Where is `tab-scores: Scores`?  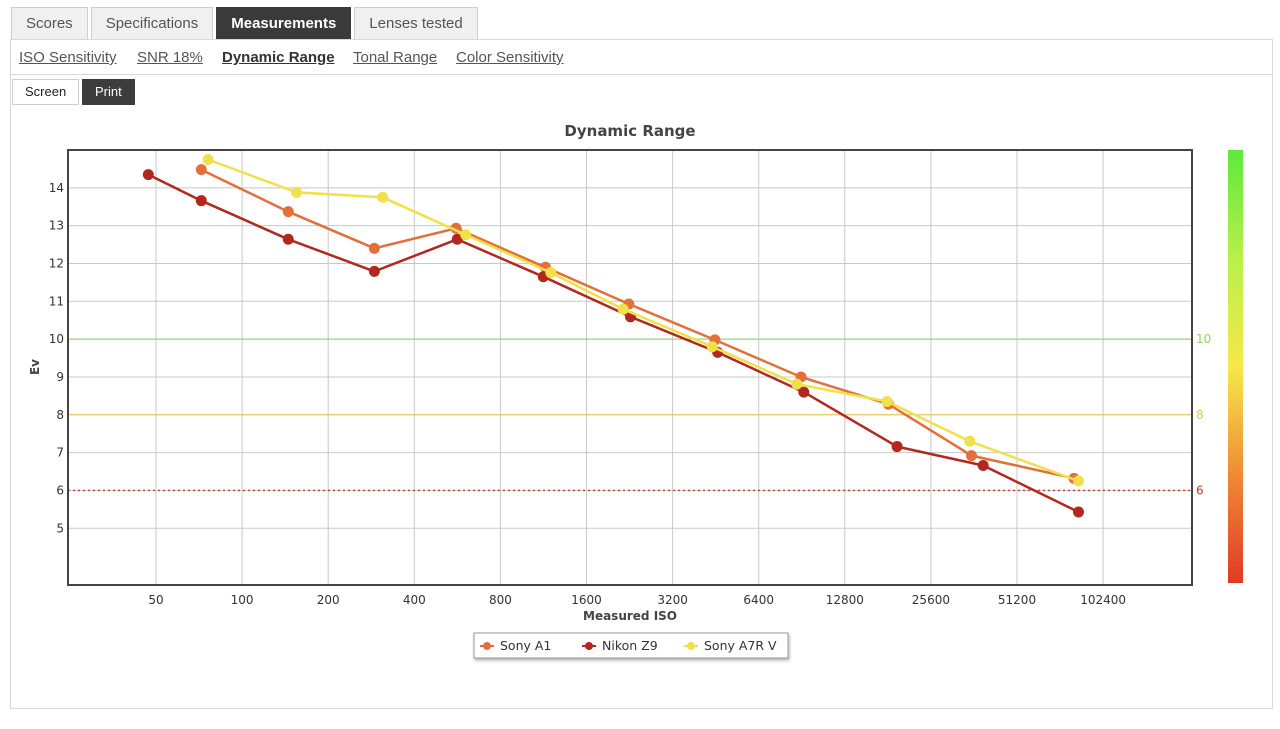 tab-scores: Scores is located at coordinates (49, 23).